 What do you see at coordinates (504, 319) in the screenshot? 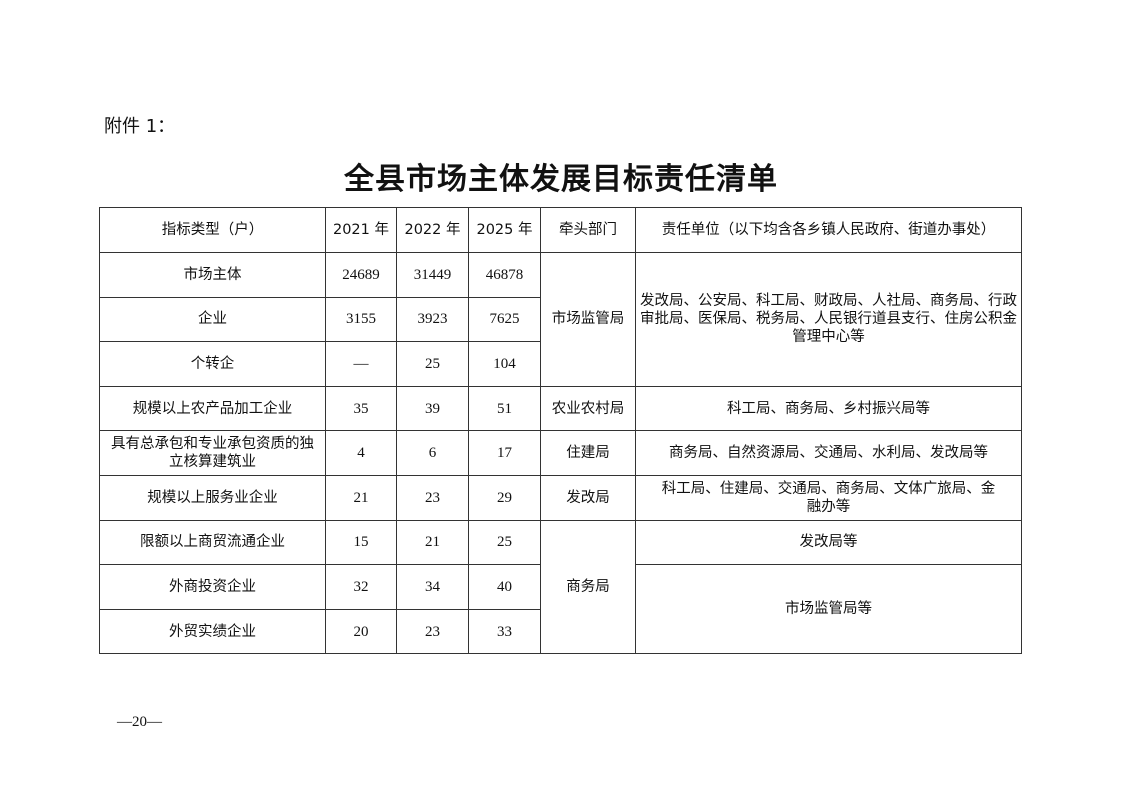
I see `cell-2025: 7625` at bounding box center [504, 319].